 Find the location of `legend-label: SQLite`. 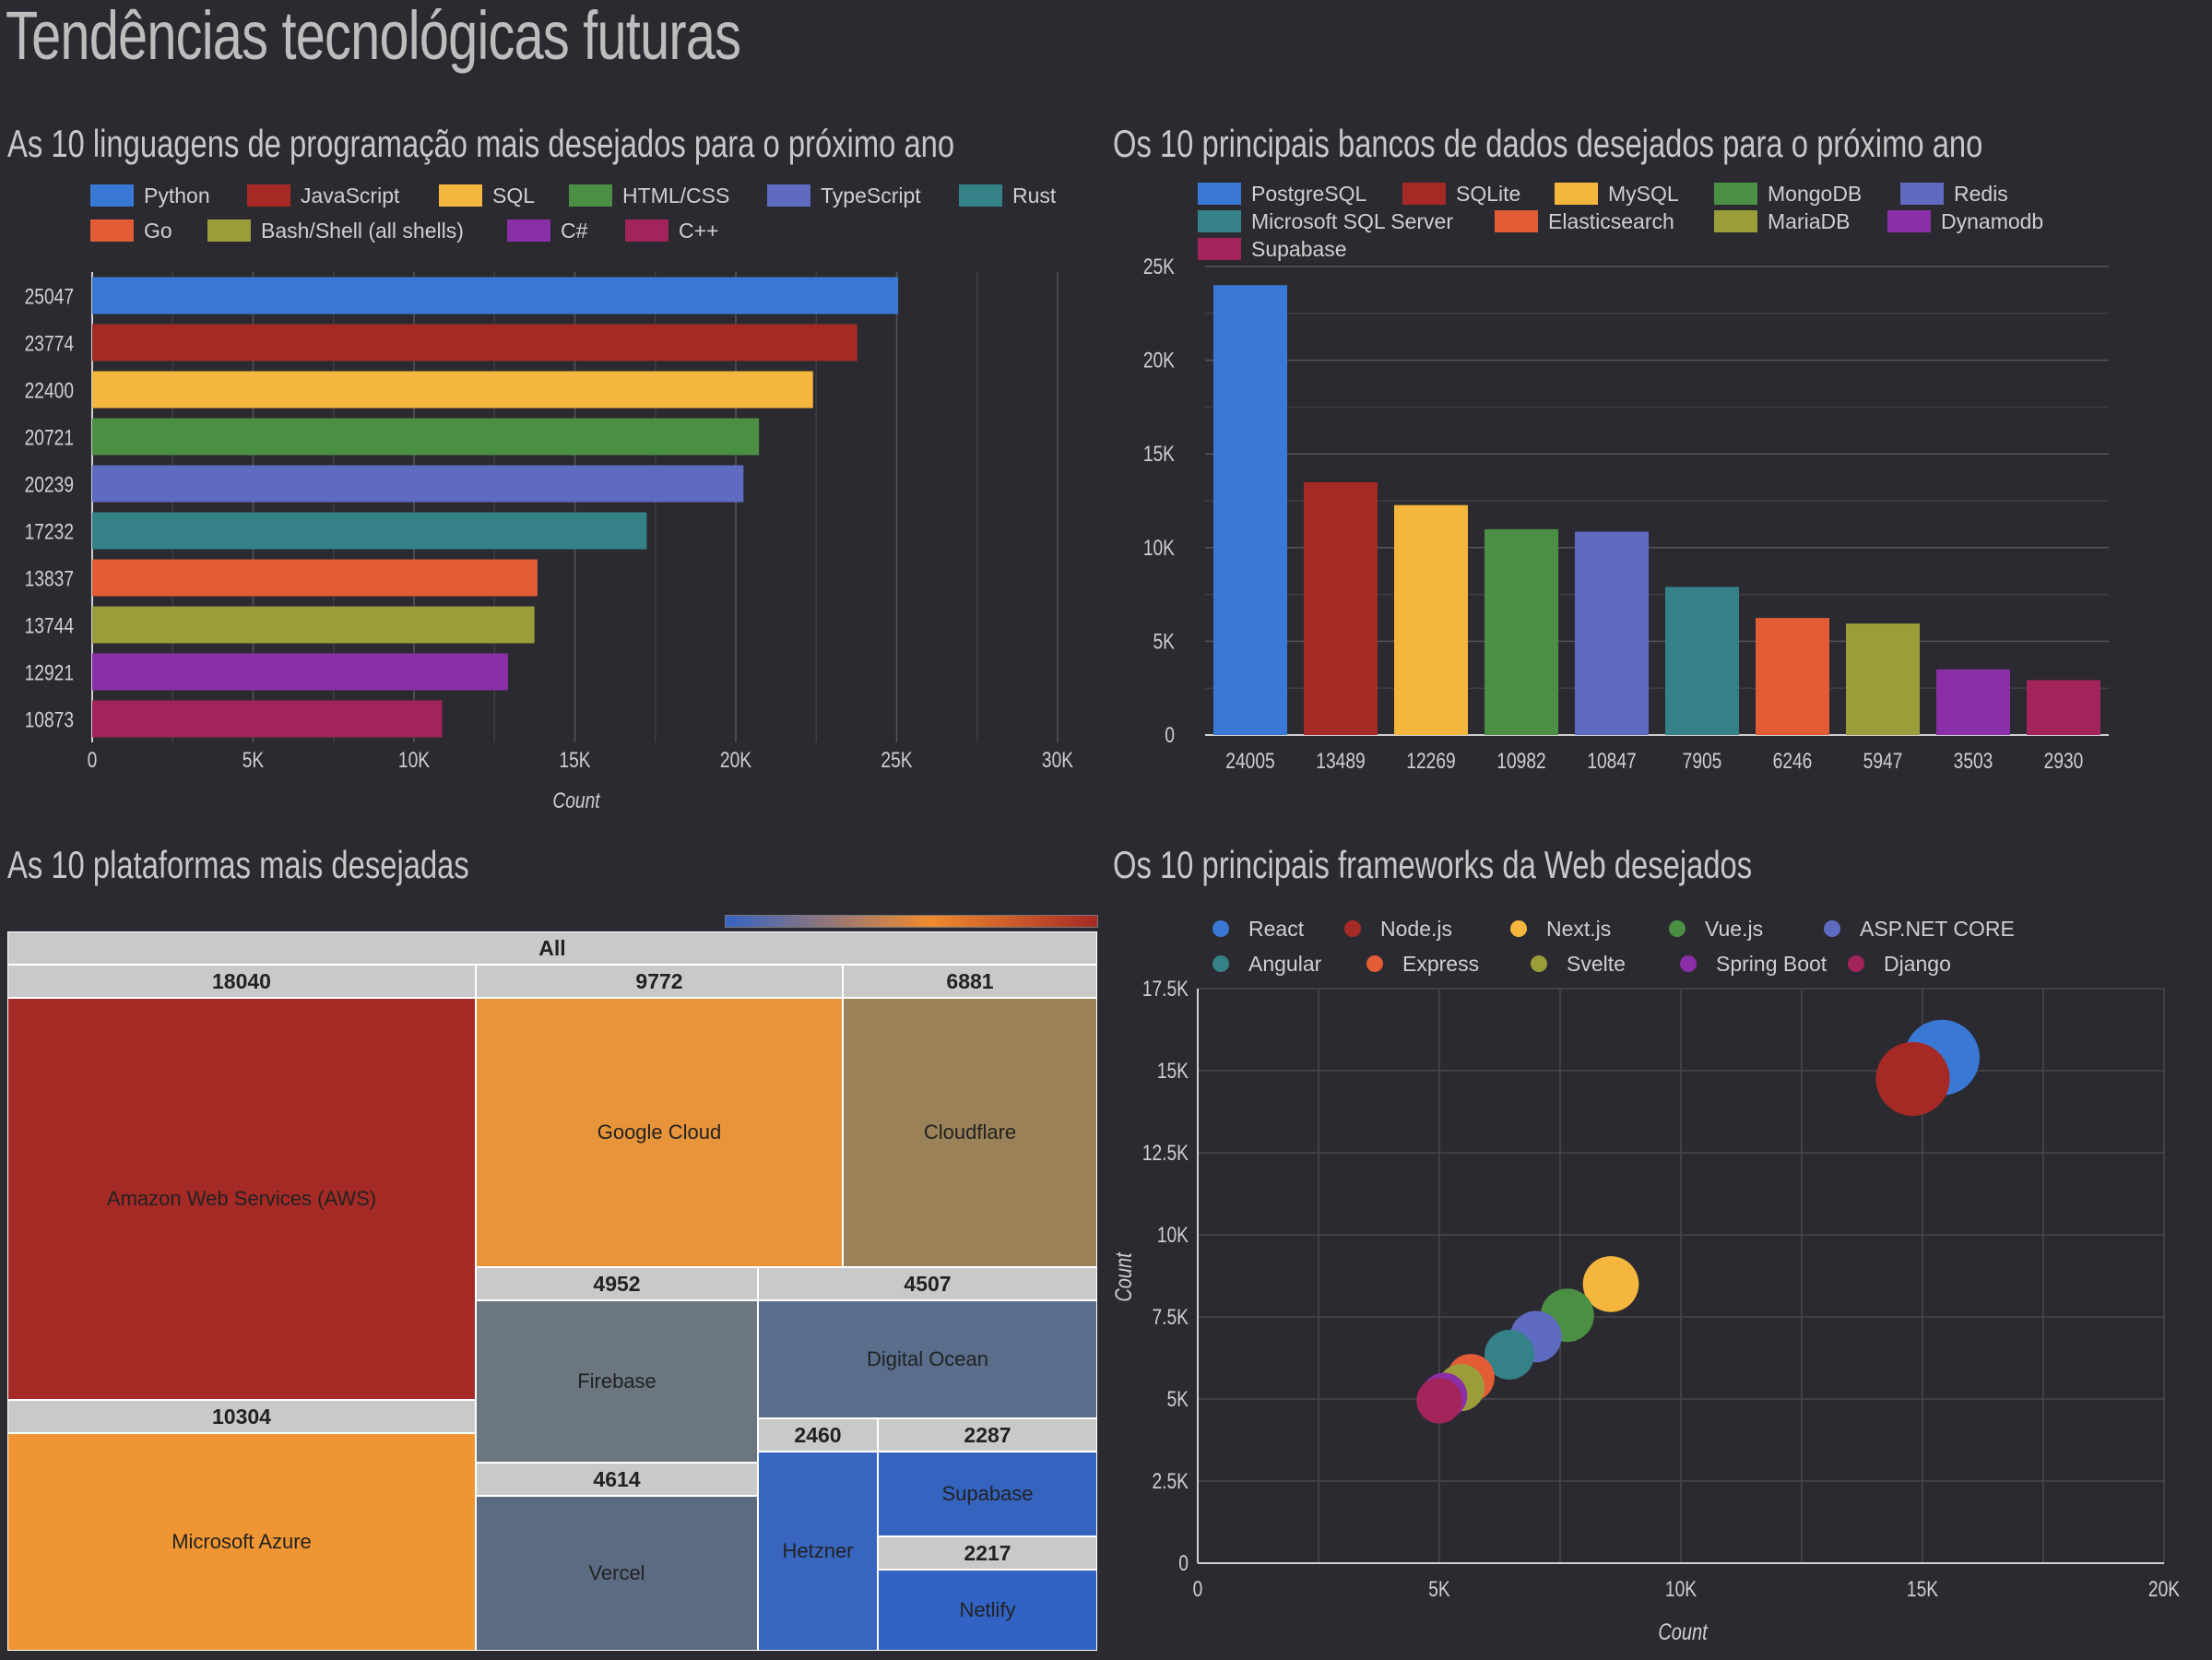

legend-label: SQLite is located at coordinates (1488, 194).